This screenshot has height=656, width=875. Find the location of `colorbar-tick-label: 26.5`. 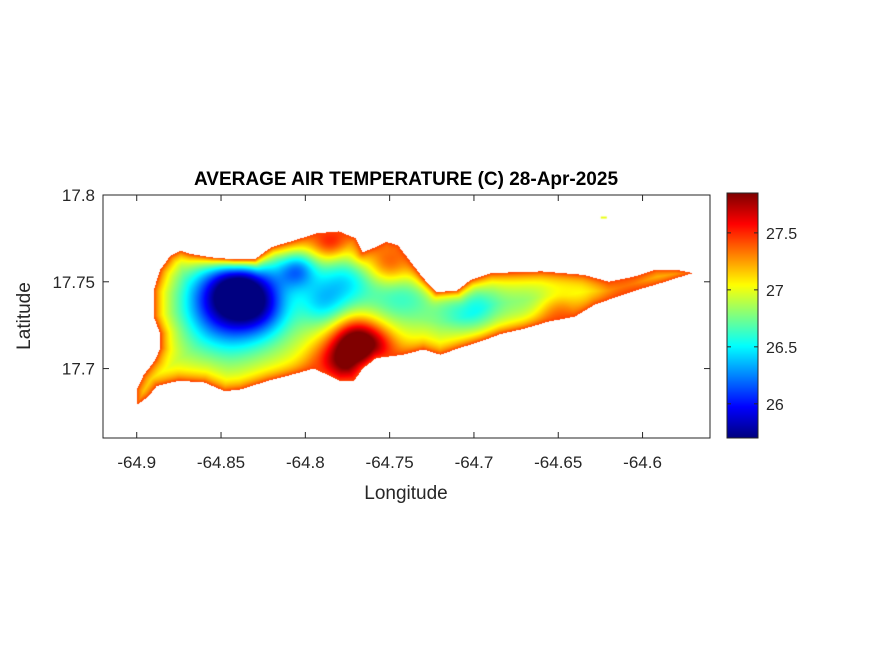

colorbar-tick-label: 26.5 is located at coordinates (781, 348).